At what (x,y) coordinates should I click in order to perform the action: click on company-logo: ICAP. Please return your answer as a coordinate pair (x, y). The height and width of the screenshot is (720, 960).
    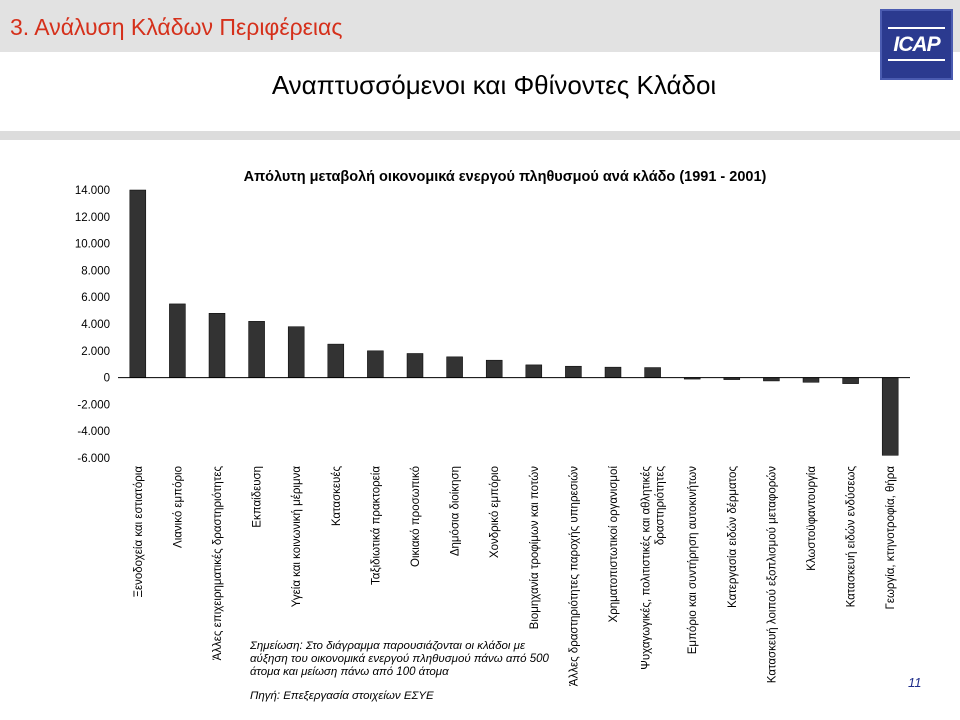
    Looking at the image, I should click on (916, 44).